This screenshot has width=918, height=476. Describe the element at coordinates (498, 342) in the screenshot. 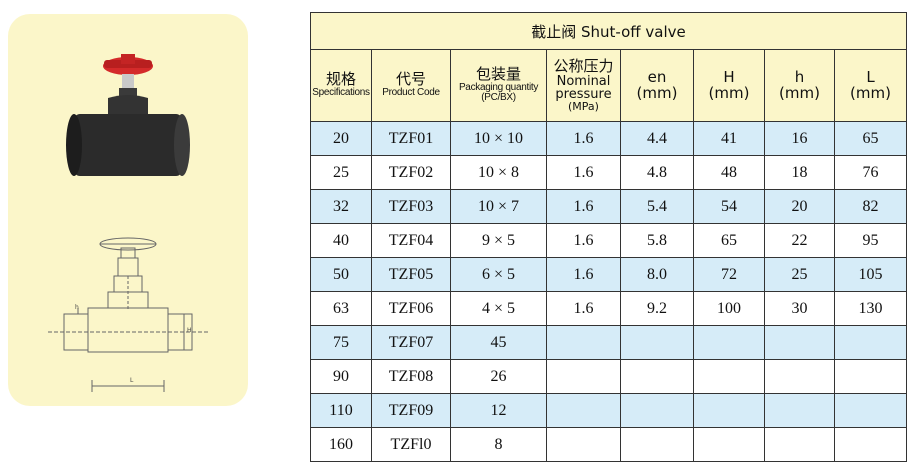

I see `cell-packaging: 45` at that location.